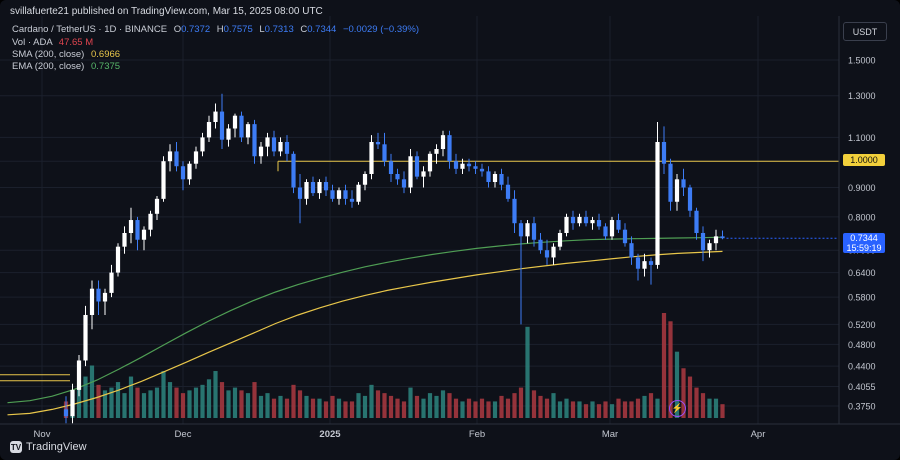 The width and height of the screenshot is (900, 460). I want to click on legend-ema-row: EMA (200, close) 0.7375, so click(66, 66).